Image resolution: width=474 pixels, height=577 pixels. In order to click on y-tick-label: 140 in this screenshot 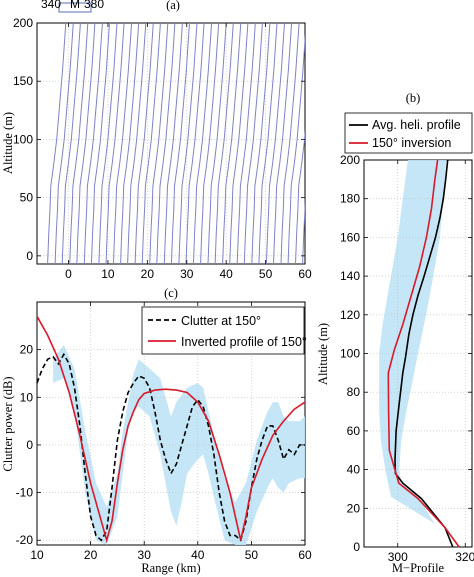, I will do `click(350, 276)`.